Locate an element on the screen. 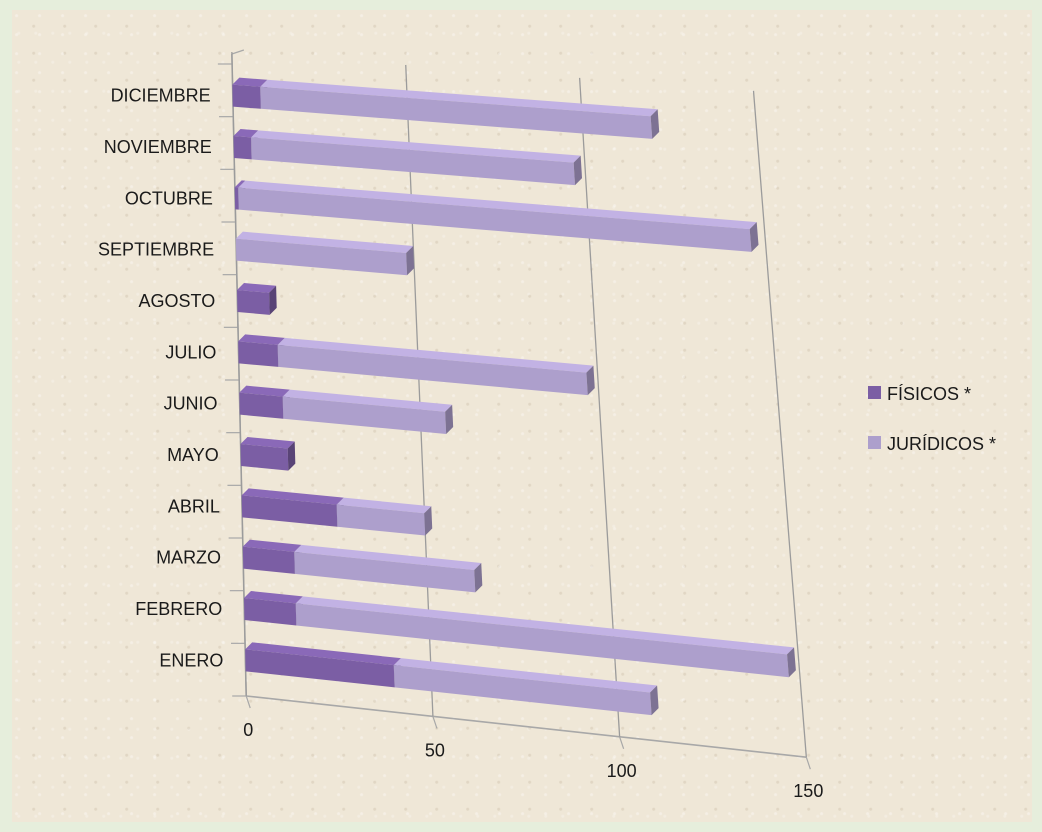  category-label-abril: ABRIL is located at coordinates (194, 506).